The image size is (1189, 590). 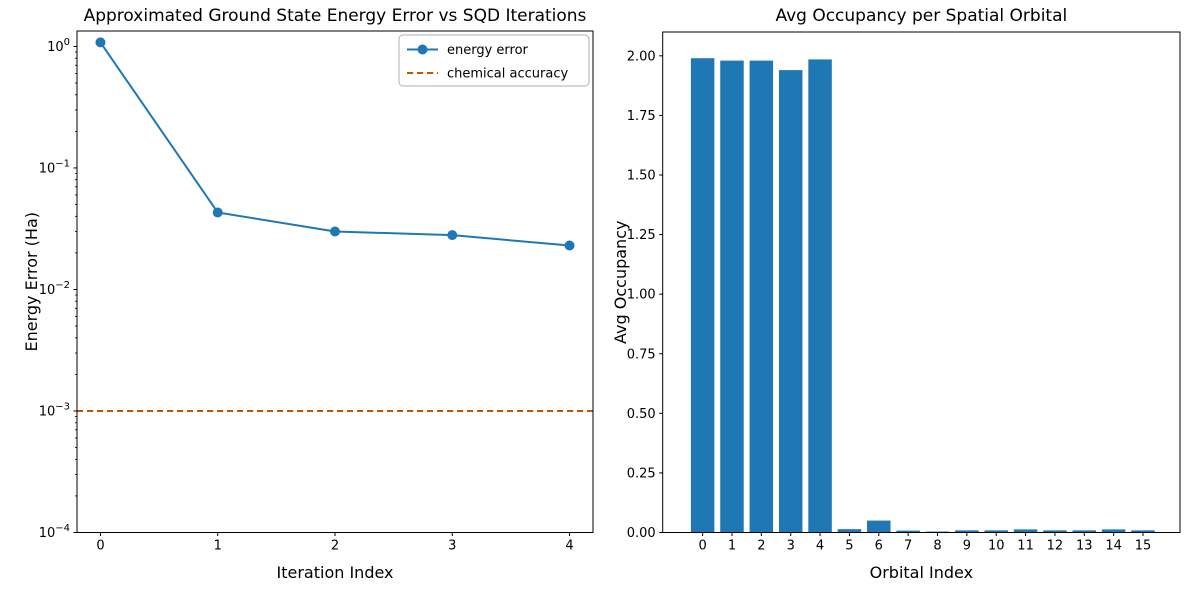 What do you see at coordinates (58, 46) in the screenshot?
I see `y-tick-label: 10⁰` at bounding box center [58, 46].